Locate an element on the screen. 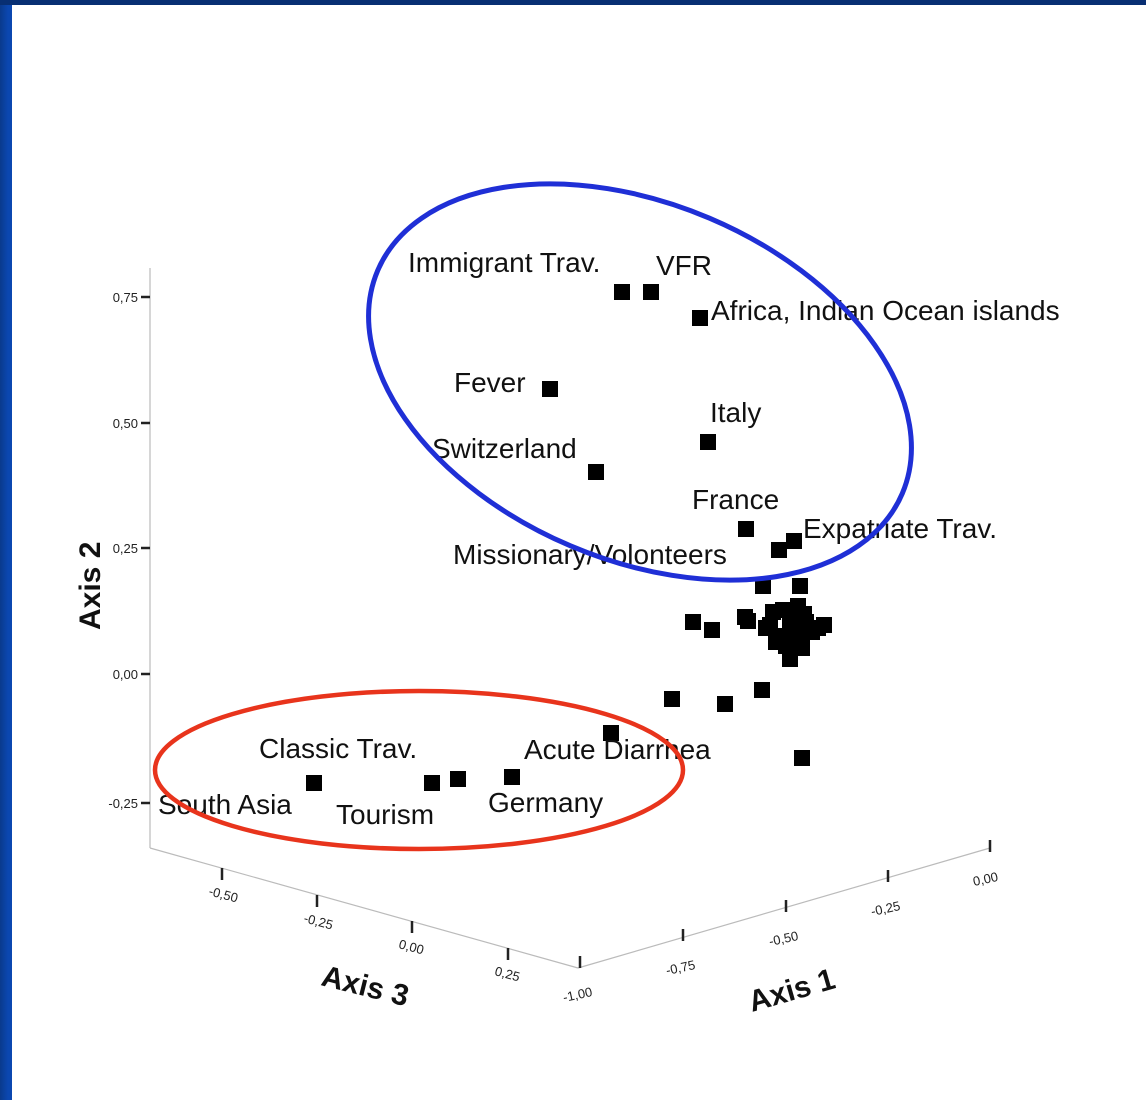 Image resolution: width=1146 pixels, height=1100 pixels. slide-top-bar is located at coordinates (573, 2).